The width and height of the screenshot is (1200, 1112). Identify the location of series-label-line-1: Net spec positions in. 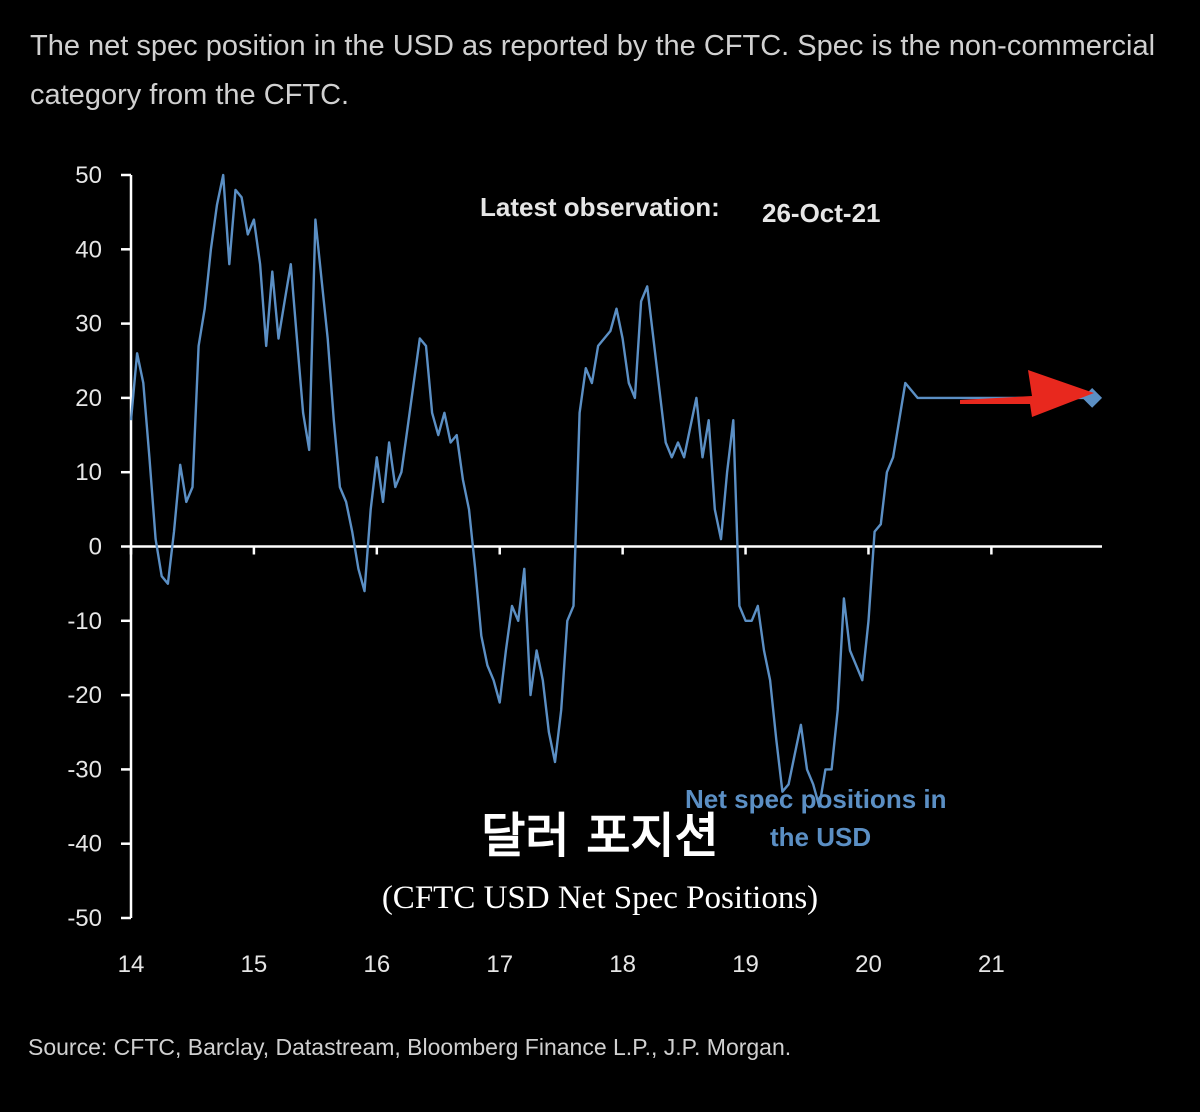
(816, 799).